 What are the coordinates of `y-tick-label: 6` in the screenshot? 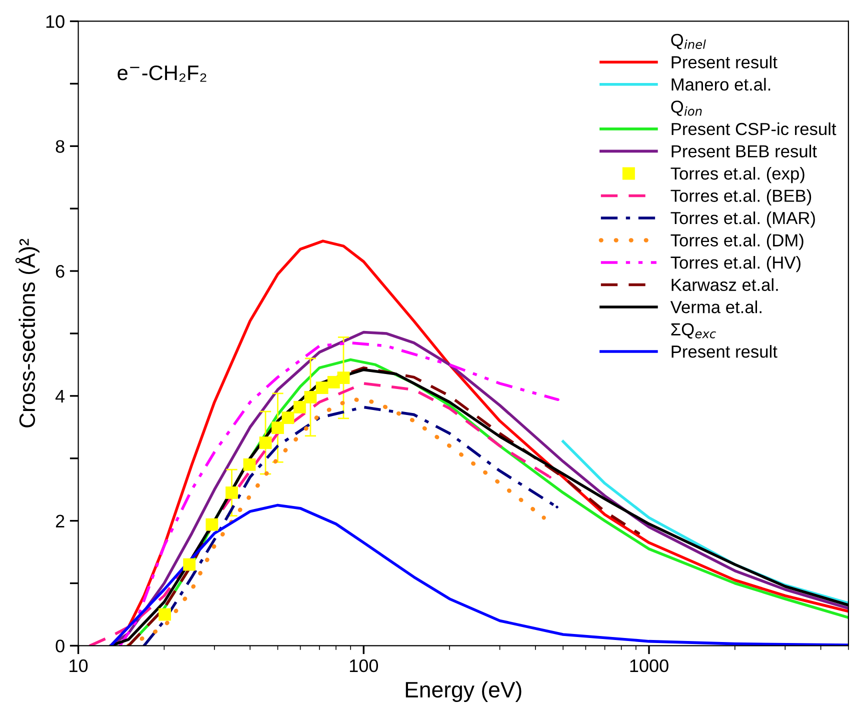 It's located at (60, 271).